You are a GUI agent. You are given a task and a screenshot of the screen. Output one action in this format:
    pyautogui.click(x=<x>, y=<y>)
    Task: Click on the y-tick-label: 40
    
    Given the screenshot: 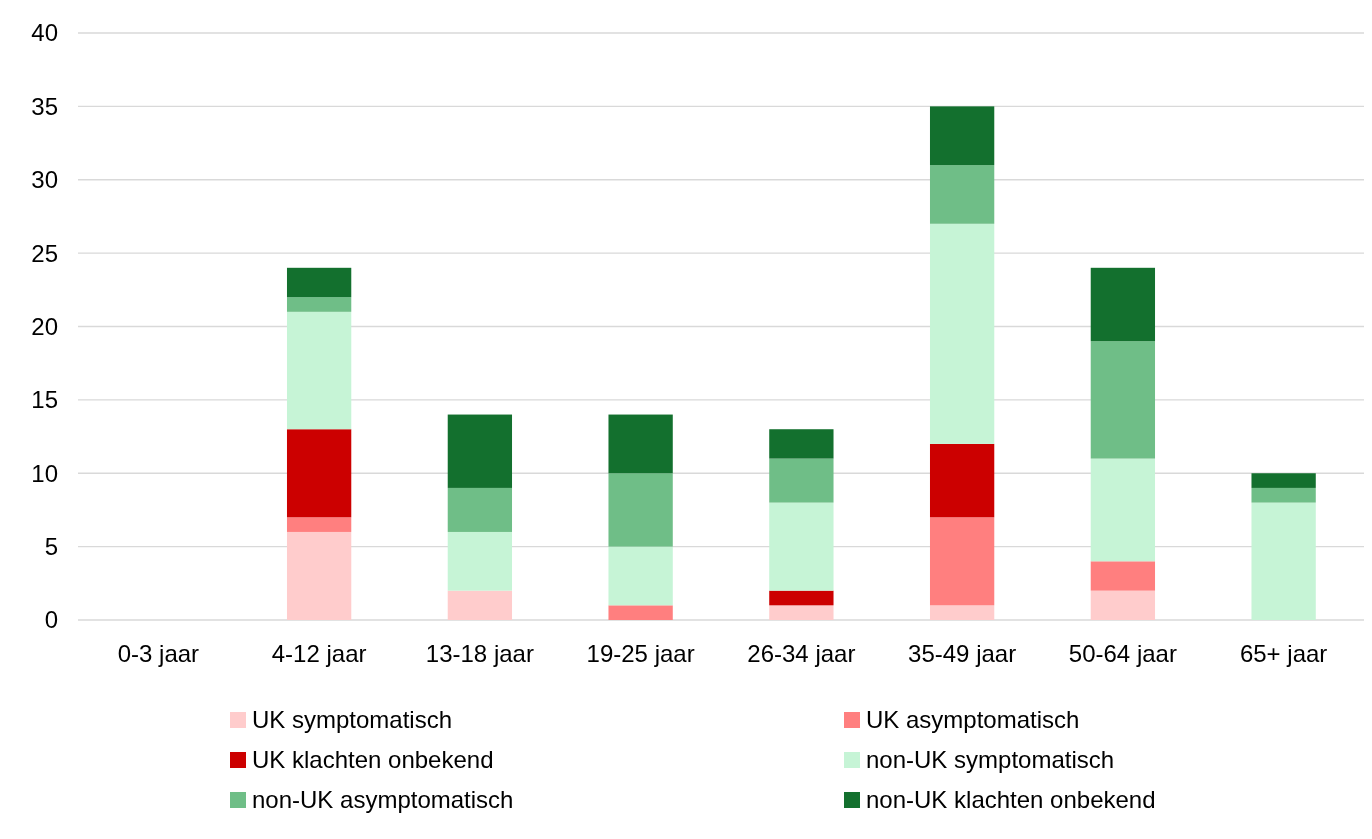 What is the action you would take?
    pyautogui.click(x=44, y=33)
    